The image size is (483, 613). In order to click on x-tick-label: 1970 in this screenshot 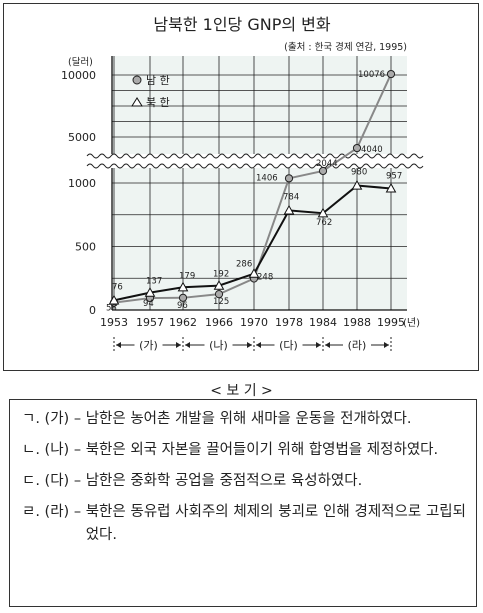, I will do `click(254, 322)`.